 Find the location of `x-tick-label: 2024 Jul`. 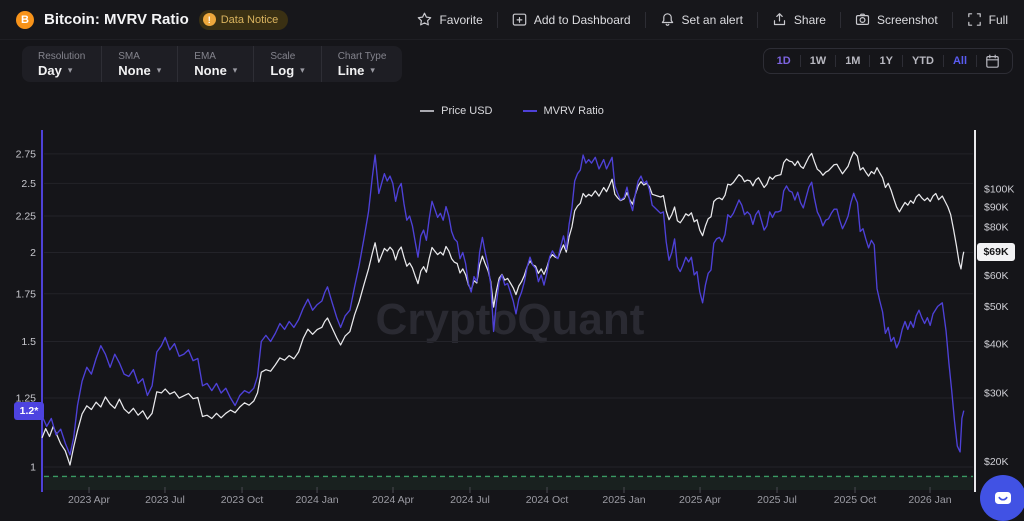

x-tick-label: 2024 Jul is located at coordinates (470, 500).